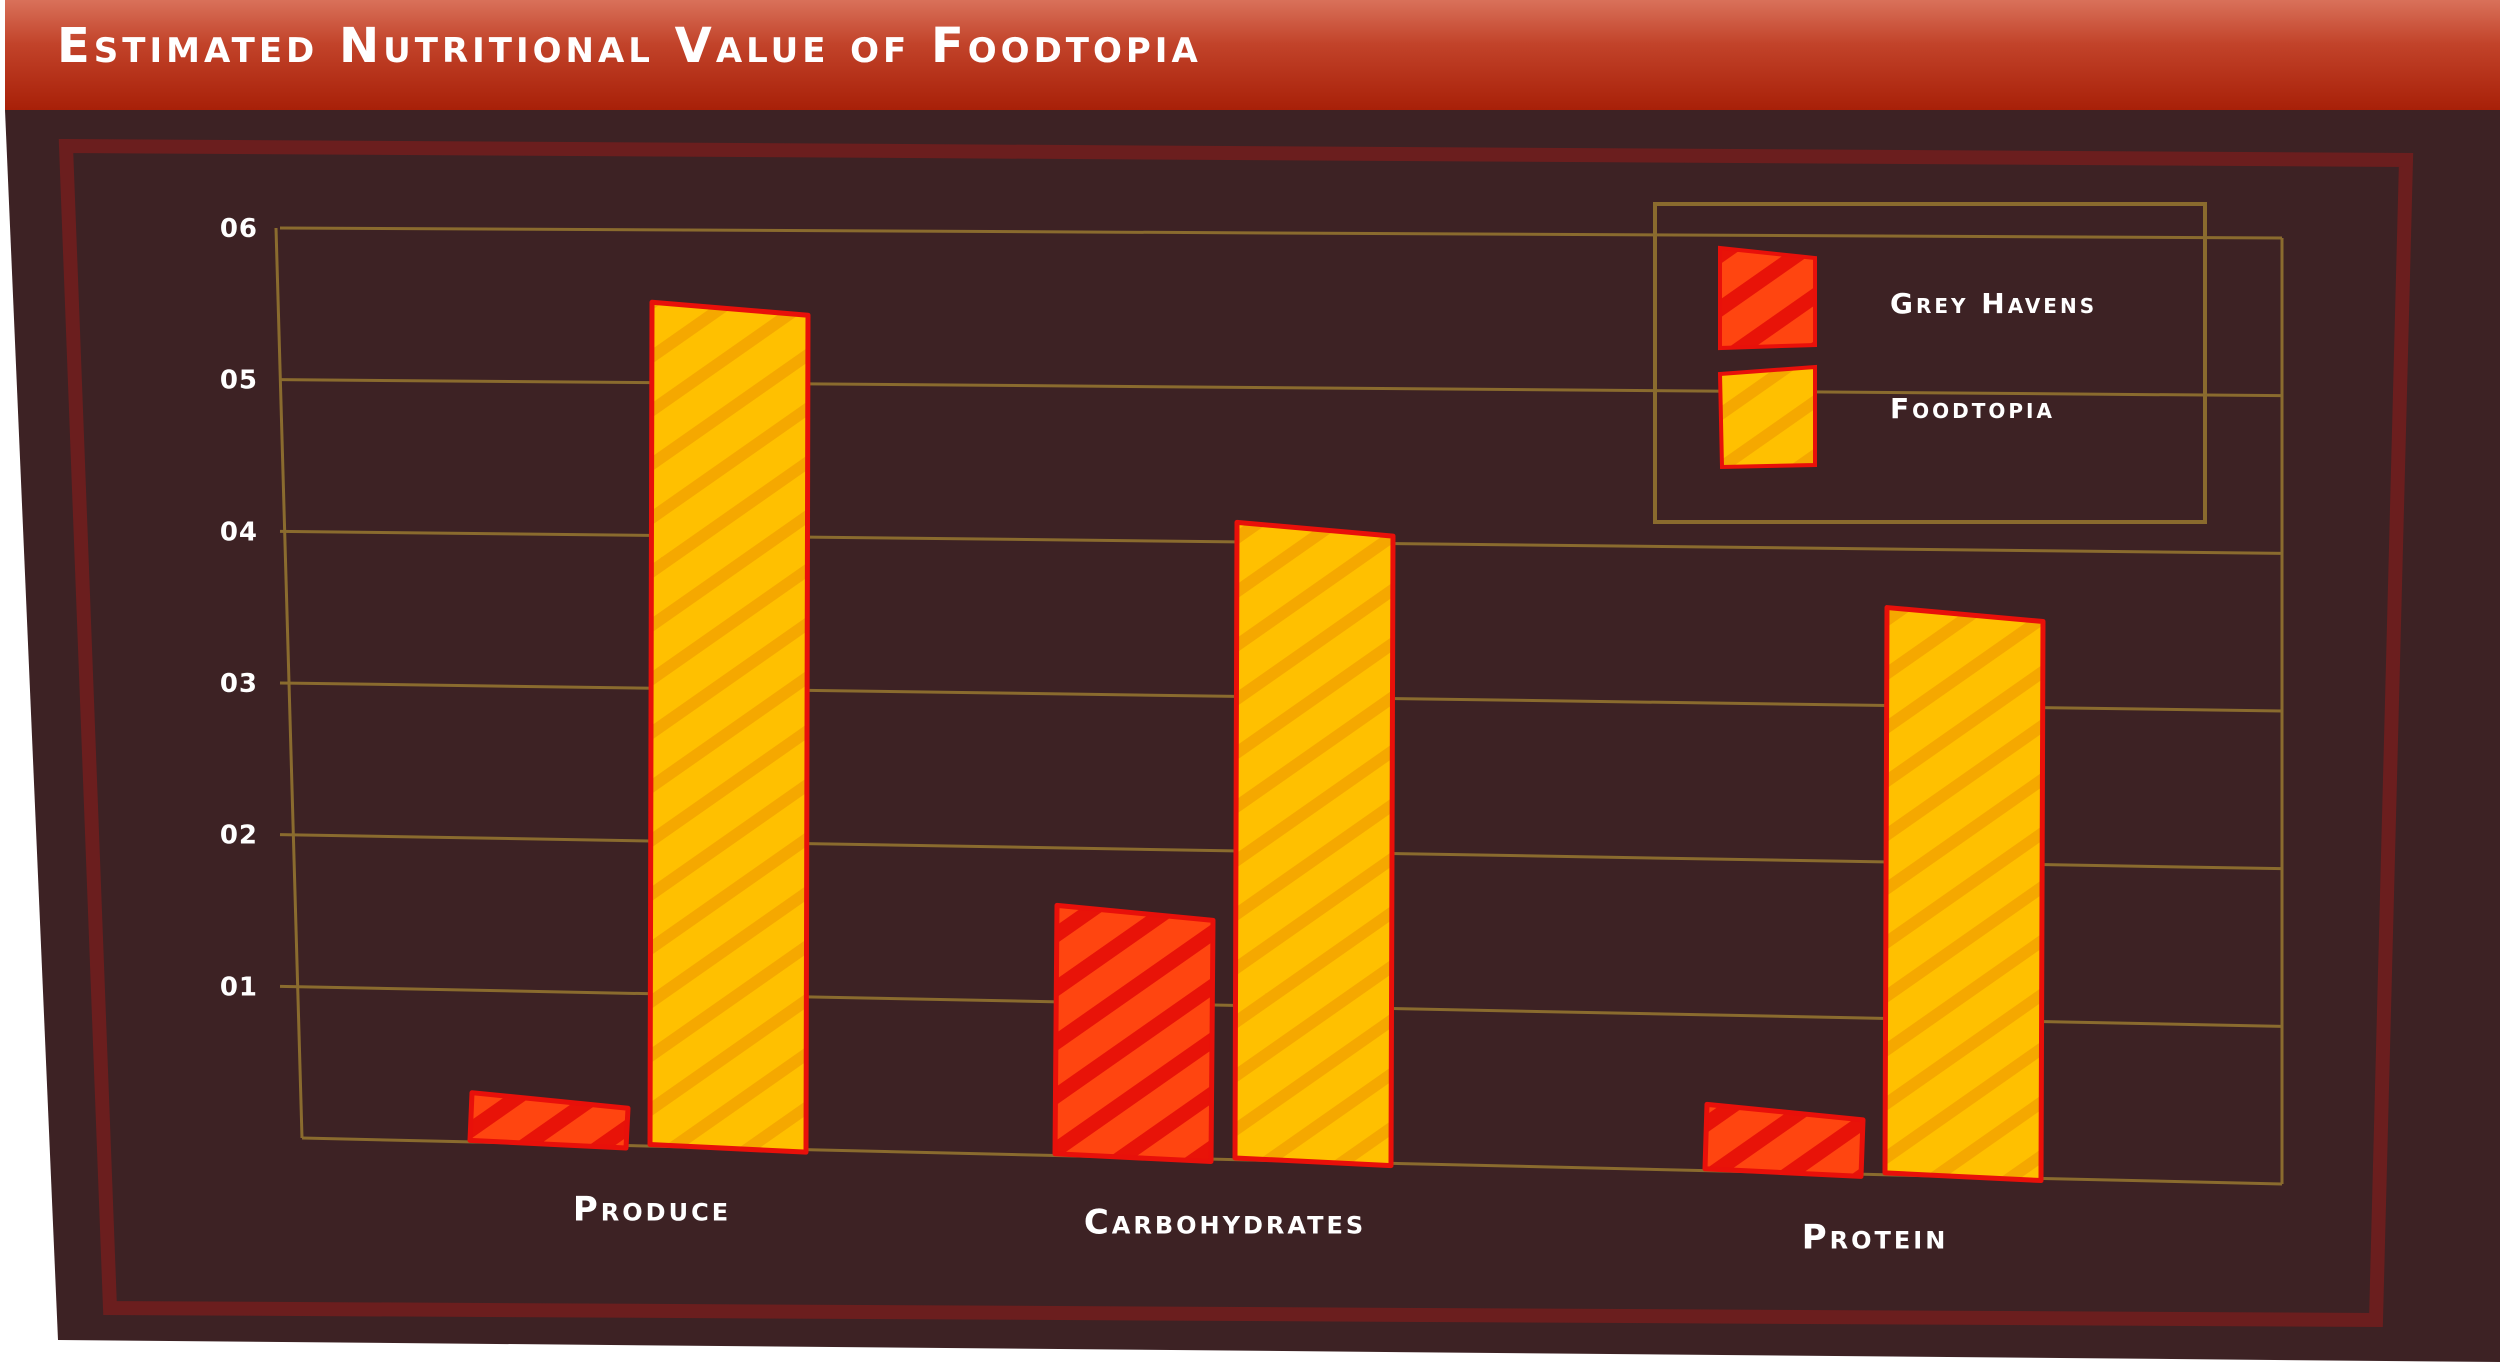 Image resolution: width=2500 pixels, height=1362 pixels. What do you see at coordinates (629, 46) in the screenshot?
I see `chart-title: Estimated Nutritional Value of Foodtopia` at bounding box center [629, 46].